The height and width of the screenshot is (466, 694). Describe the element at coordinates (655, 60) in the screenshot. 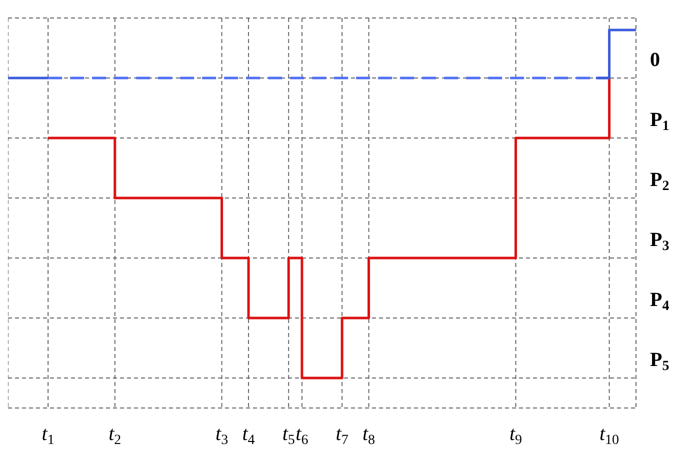

I see `y-tick-label: 0` at that location.